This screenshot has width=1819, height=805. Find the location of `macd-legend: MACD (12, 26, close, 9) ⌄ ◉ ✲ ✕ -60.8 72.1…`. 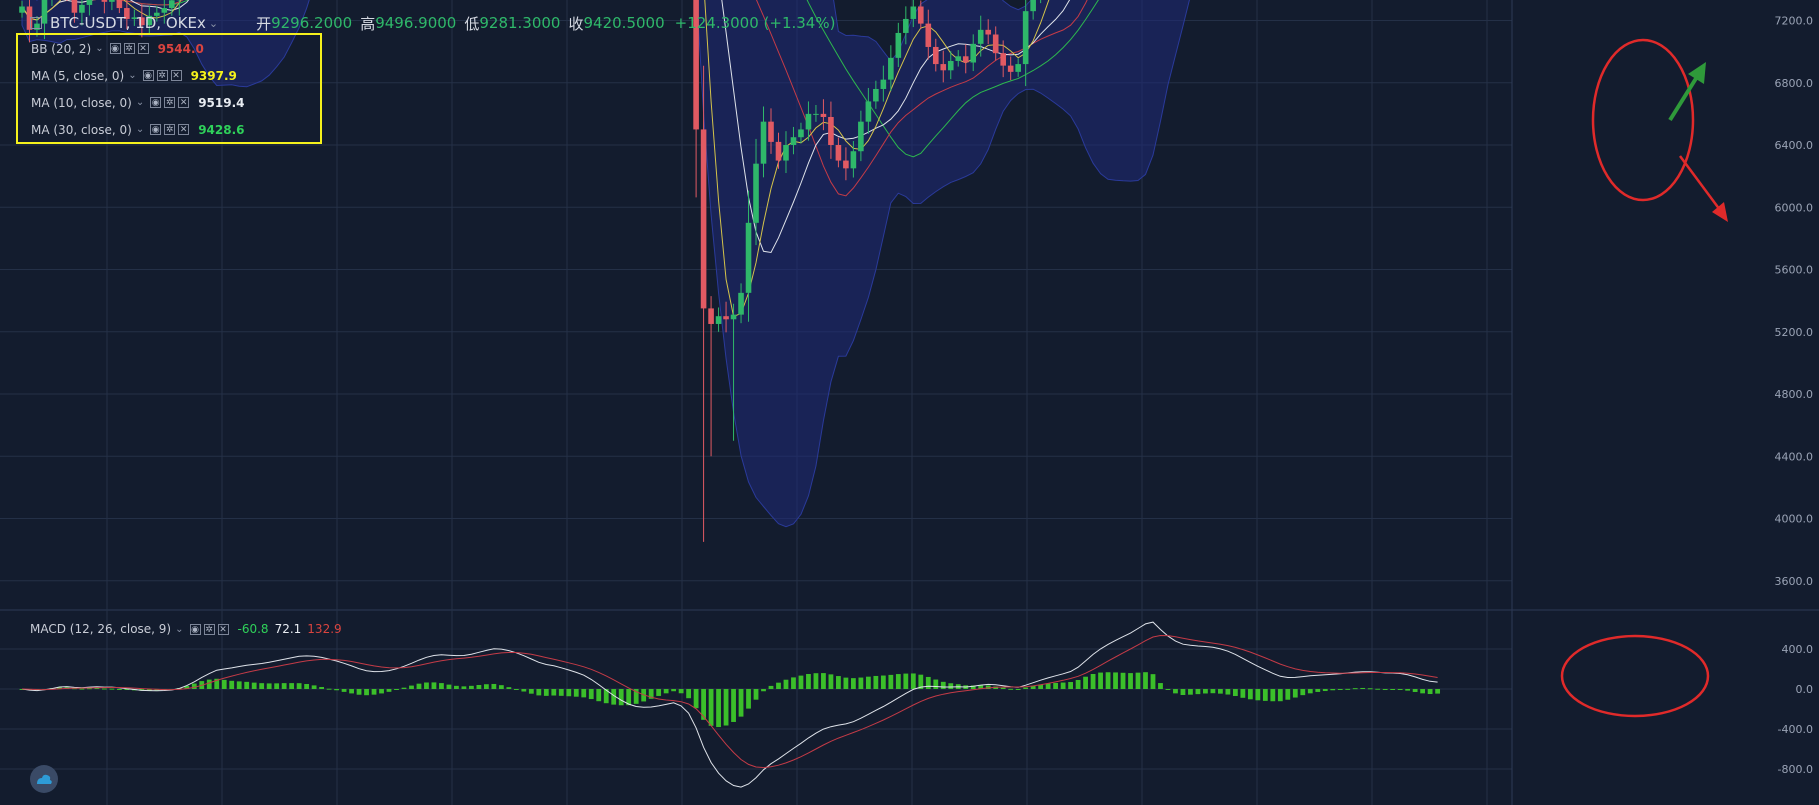

macd-legend: MACD (12, 26, close, 9) ⌄ ◉ ✲ ✕ -60.8 72.1… is located at coordinates (186, 629).